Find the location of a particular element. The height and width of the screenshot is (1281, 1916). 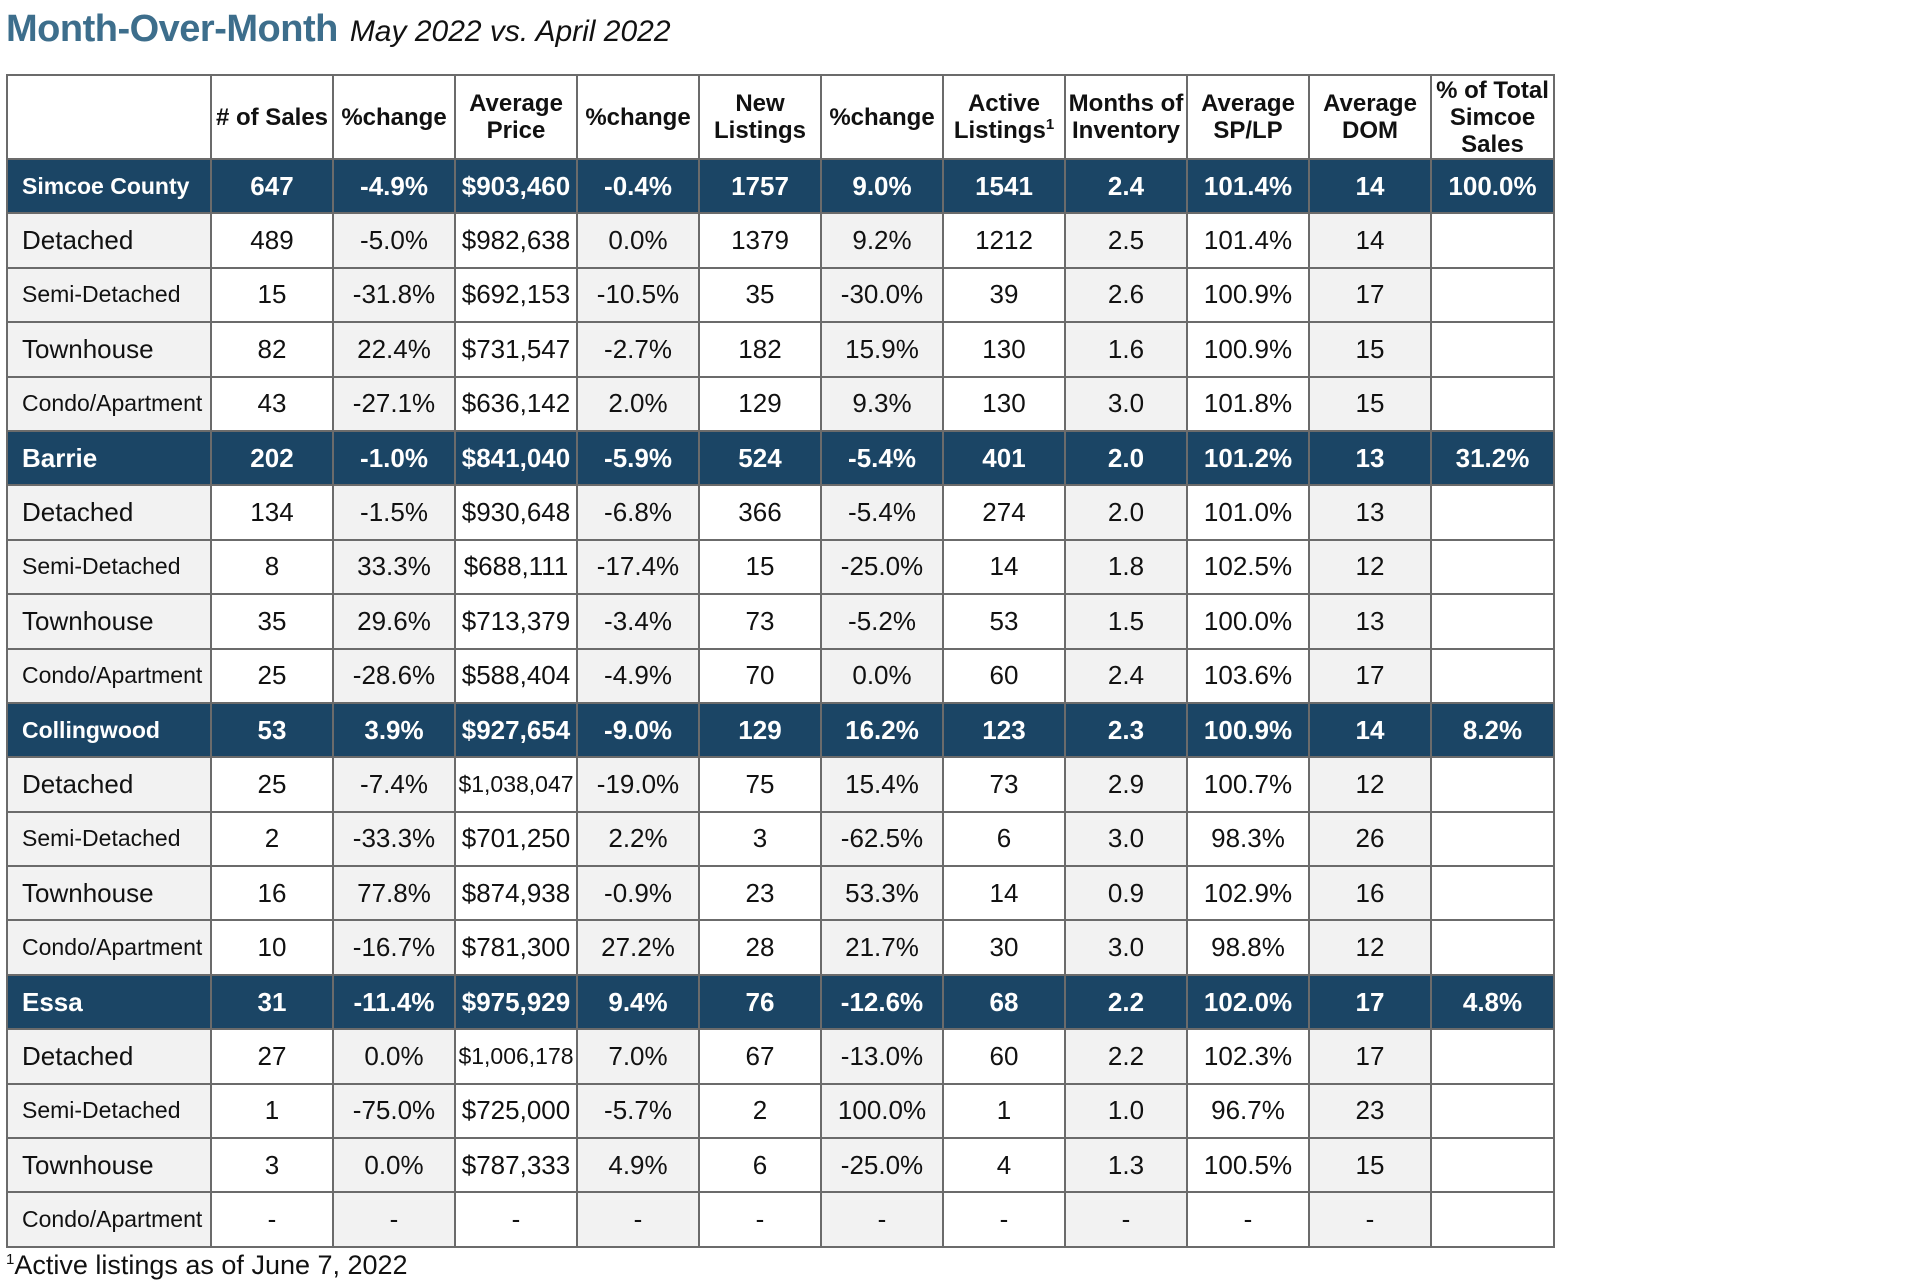

column-header-label: Months of Inventory is located at coordinates (1126, 117).